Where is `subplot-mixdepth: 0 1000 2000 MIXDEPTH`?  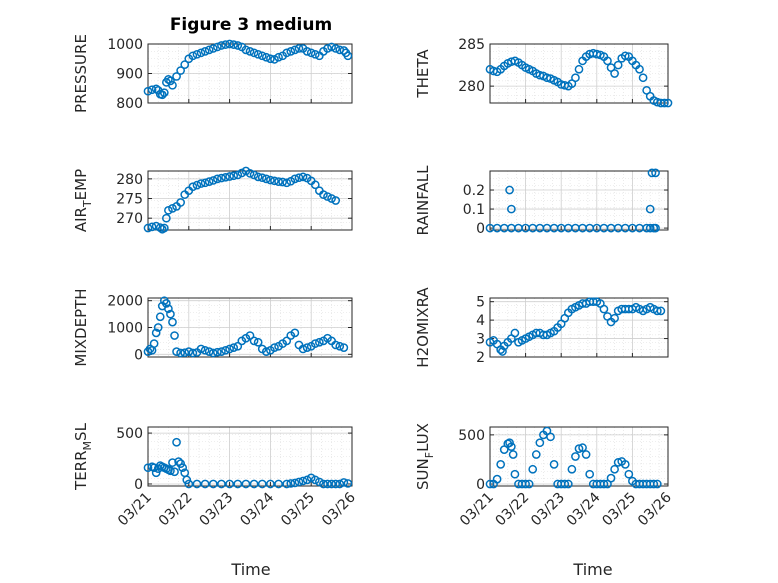
subplot-mixdepth: 0 1000 2000 MIXDEPTH is located at coordinates (212, 327).